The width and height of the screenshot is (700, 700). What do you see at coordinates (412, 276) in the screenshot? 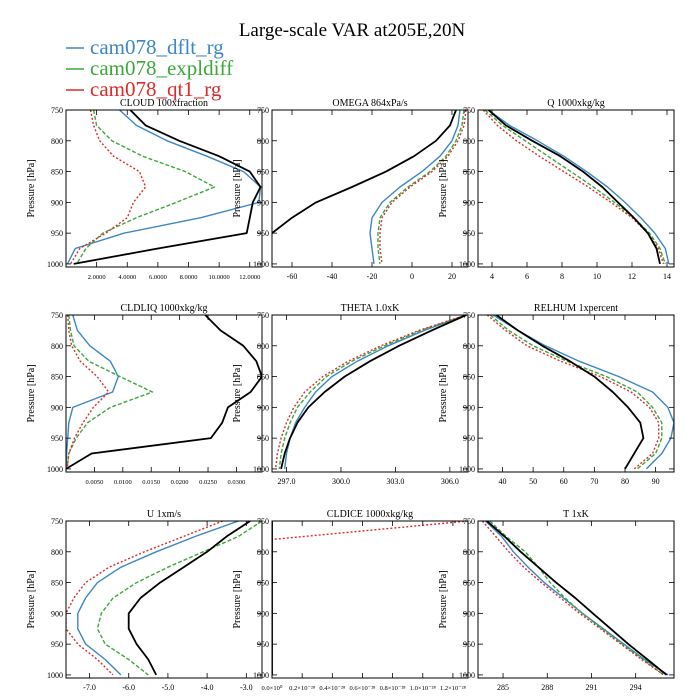
I see `x-tick-label: 0` at bounding box center [412, 276].